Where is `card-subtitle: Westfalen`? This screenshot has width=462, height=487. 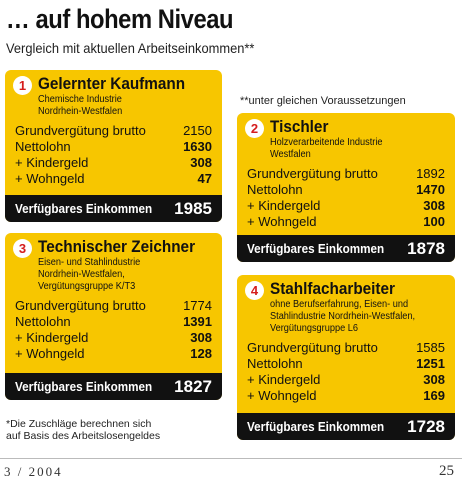
card-subtitle: Westfalen is located at coordinates (290, 154).